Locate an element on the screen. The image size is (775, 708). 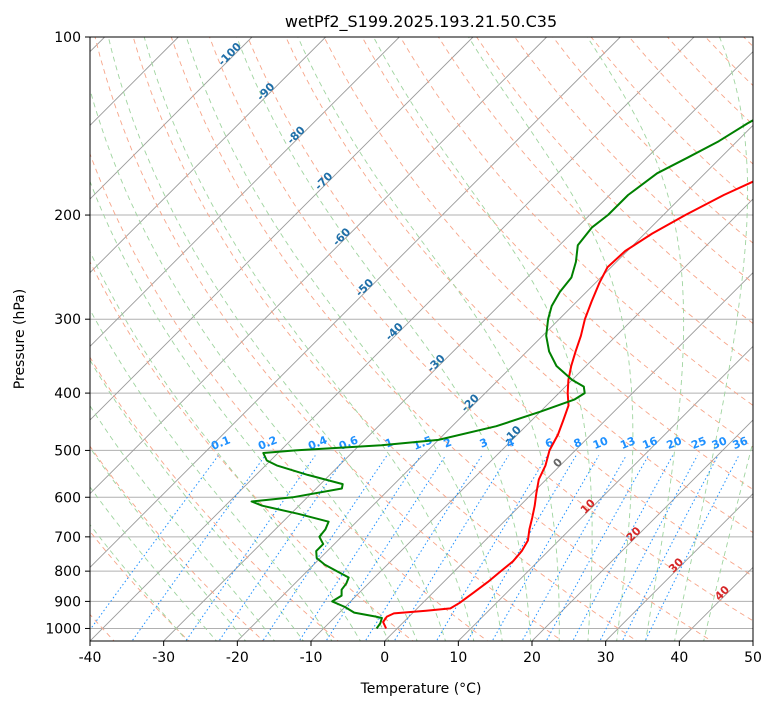
y-tick-label: 500 is located at coordinates (67, 451).